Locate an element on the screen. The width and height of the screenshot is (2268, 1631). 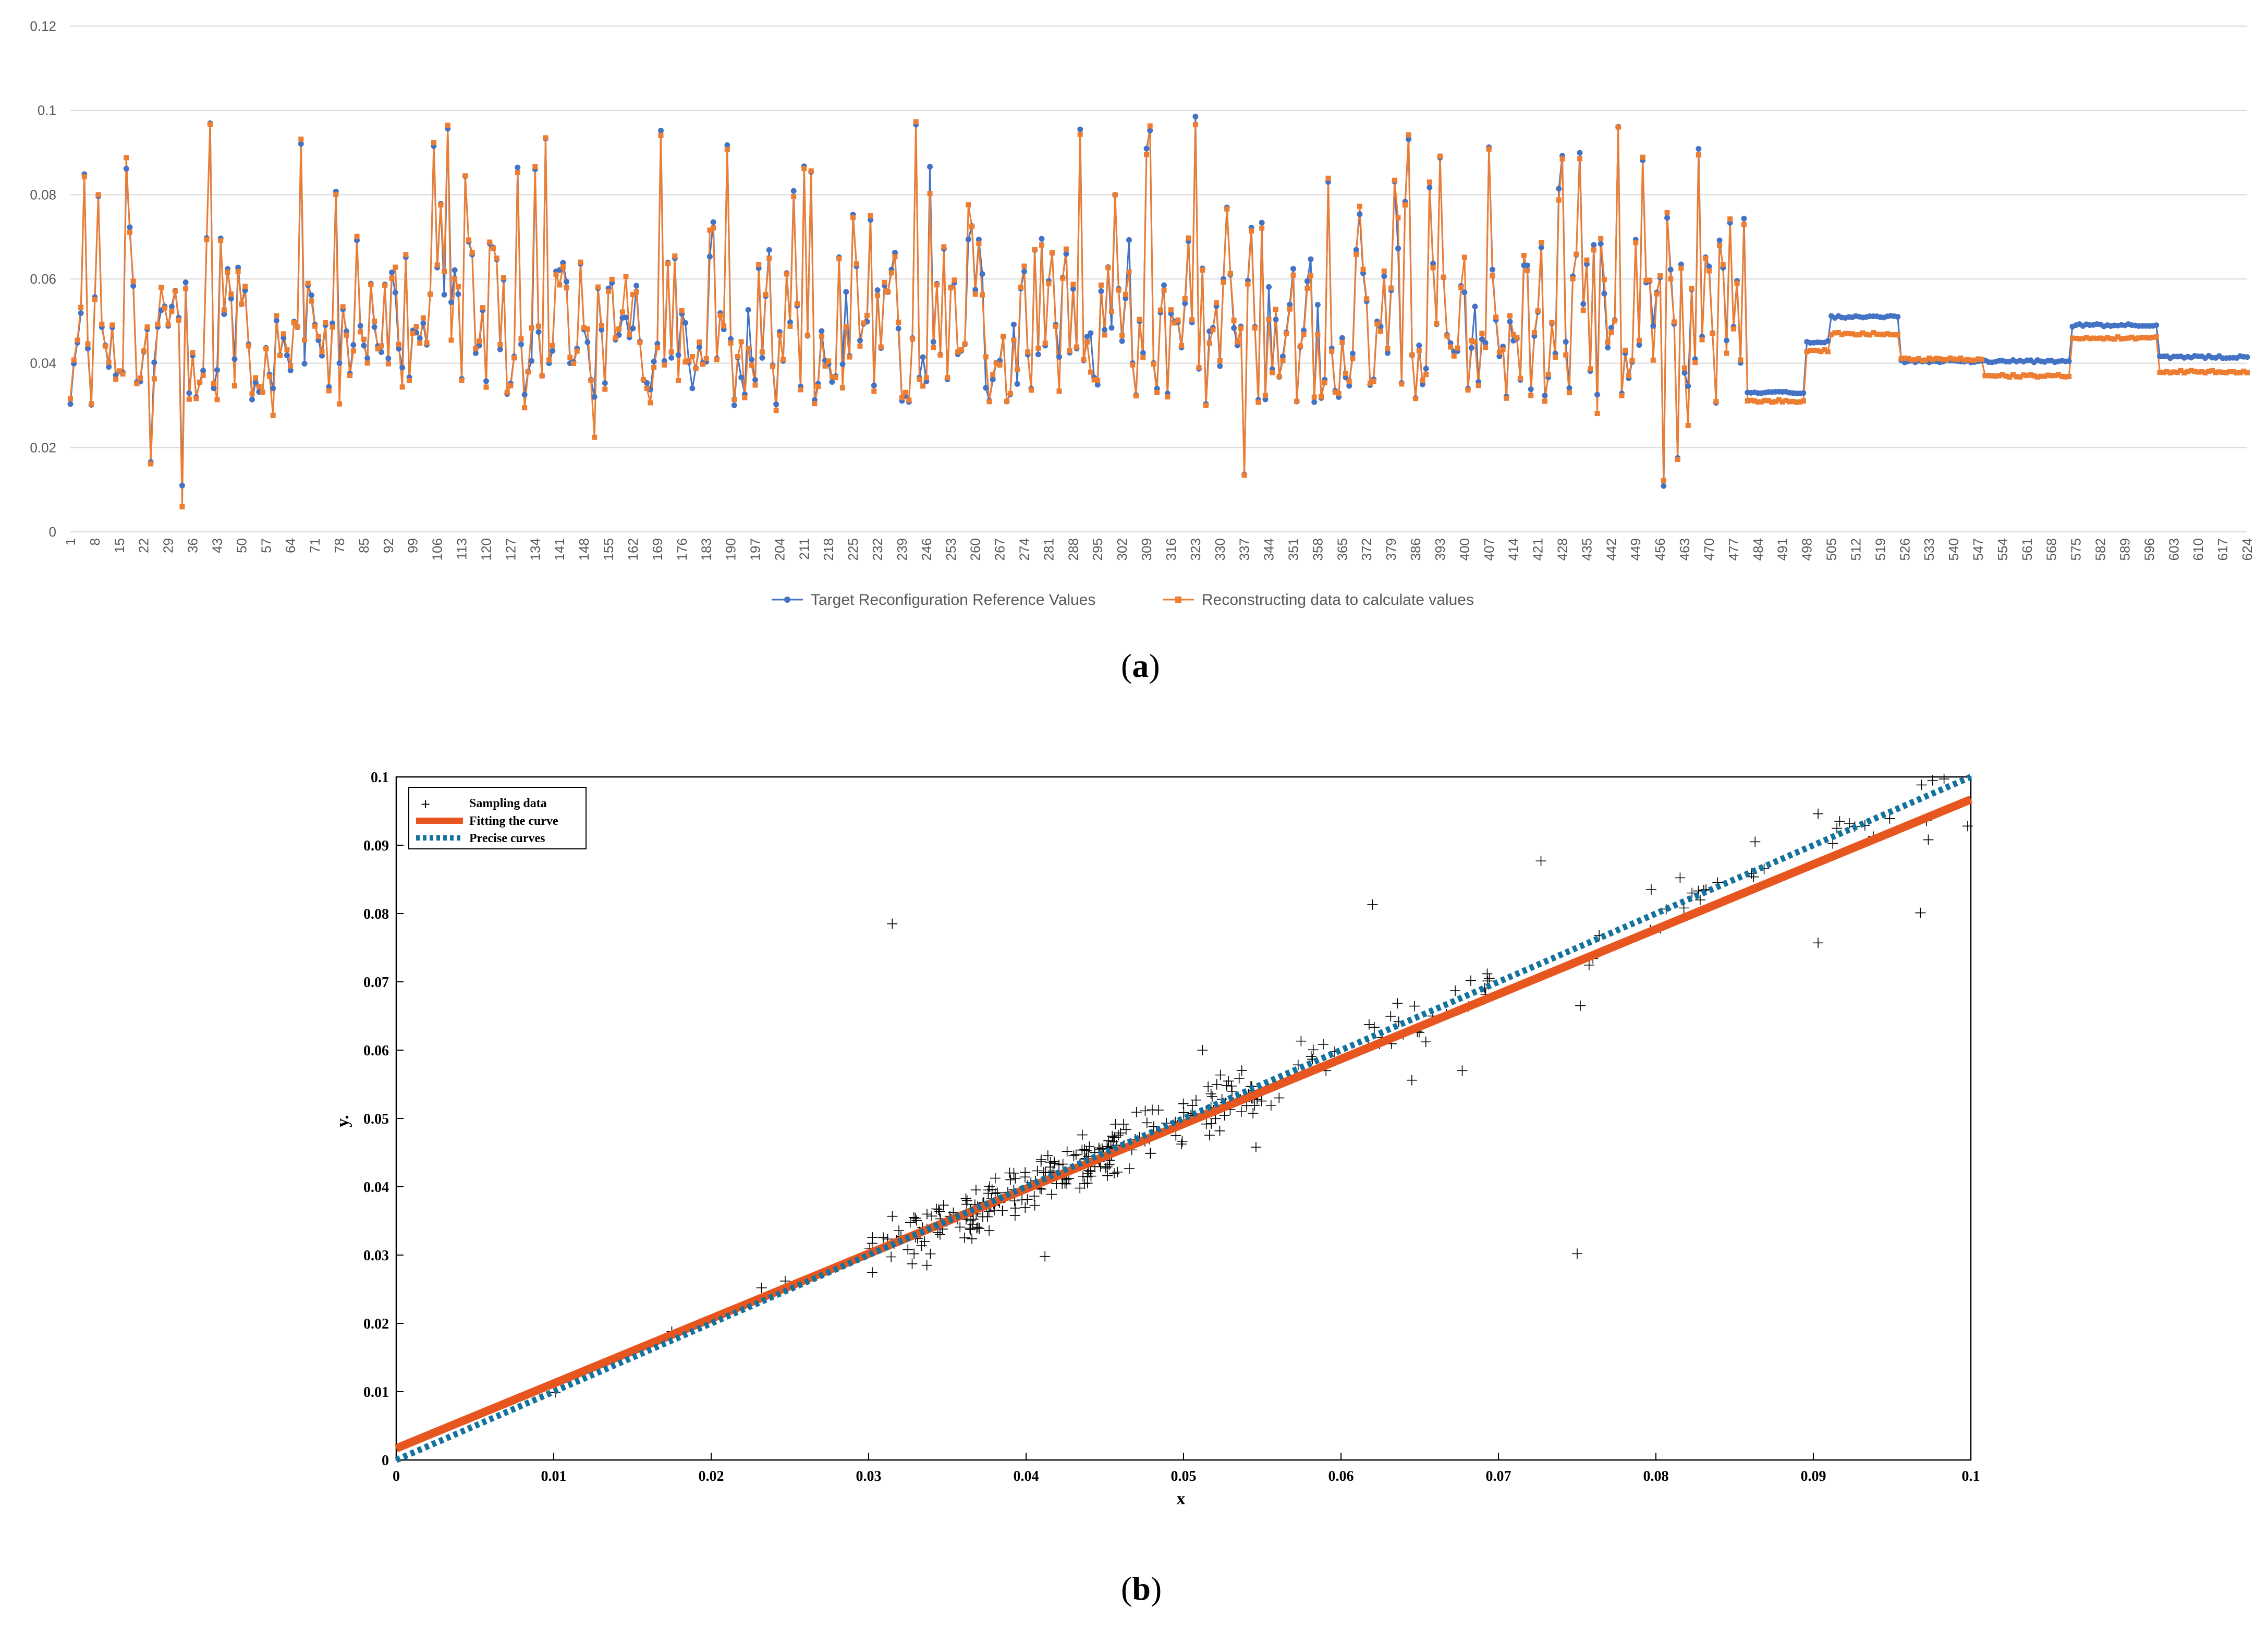
x-tick-label: 512 is located at coordinates (1855, 549).